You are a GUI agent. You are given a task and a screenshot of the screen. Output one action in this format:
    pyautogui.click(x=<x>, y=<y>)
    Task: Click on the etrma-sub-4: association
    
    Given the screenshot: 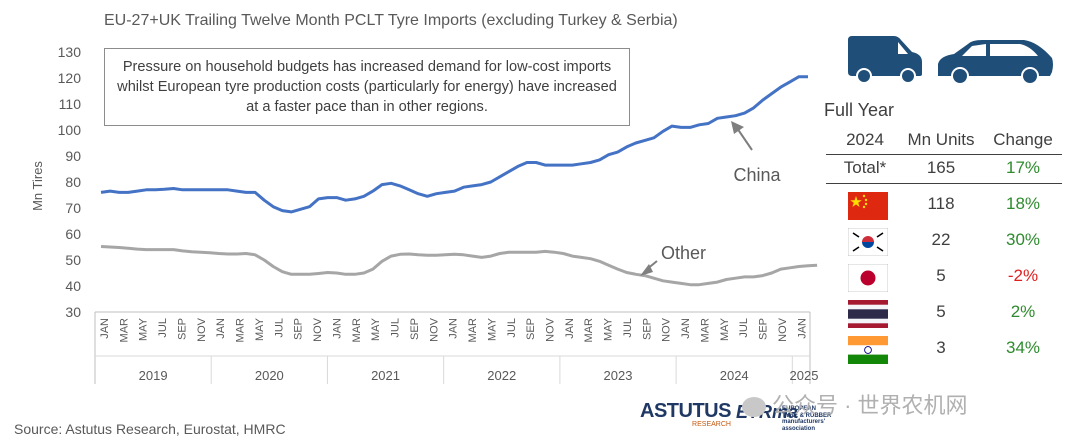 What is the action you would take?
    pyautogui.click(x=799, y=428)
    